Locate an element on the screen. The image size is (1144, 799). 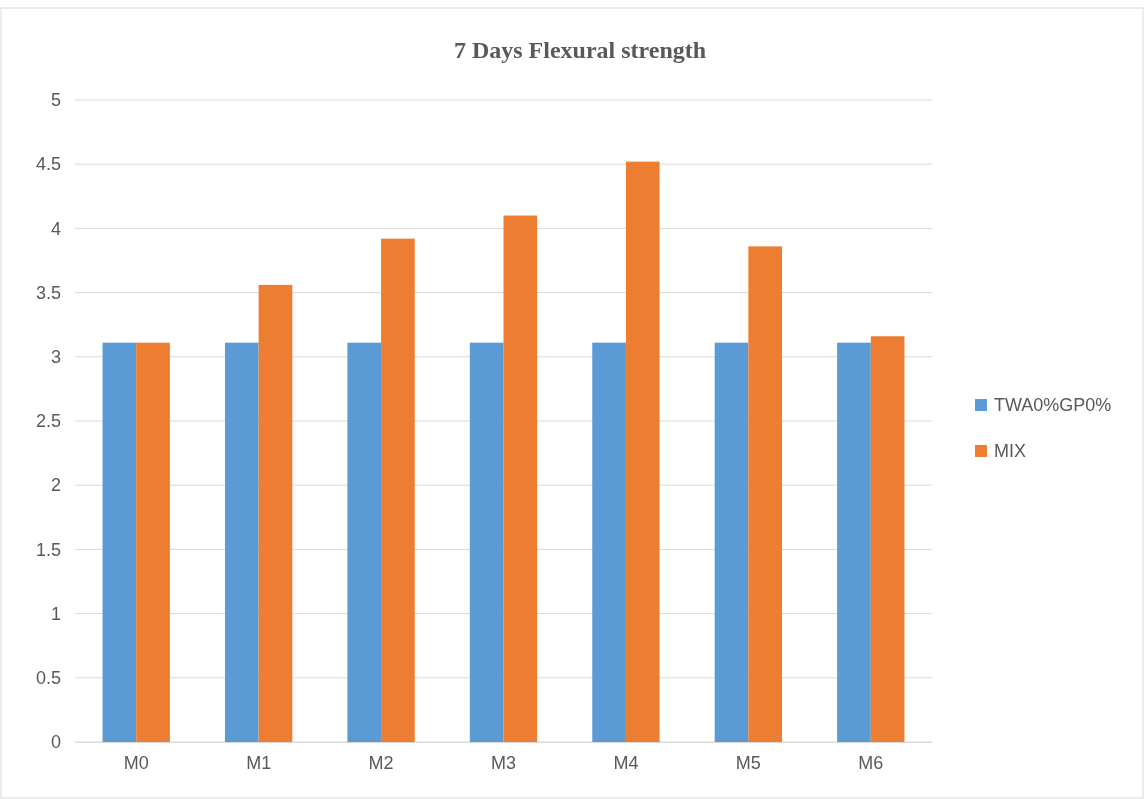
y-tick-label: 4 is located at coordinates (55, 228).